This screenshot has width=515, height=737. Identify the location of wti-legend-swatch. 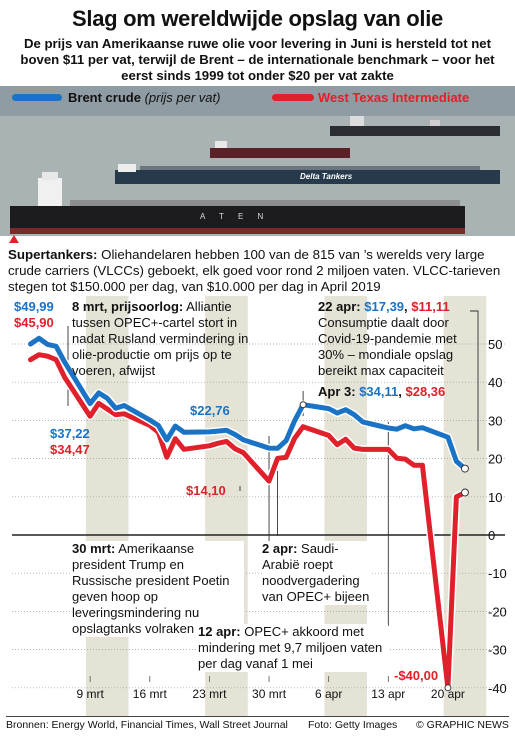
(293, 97).